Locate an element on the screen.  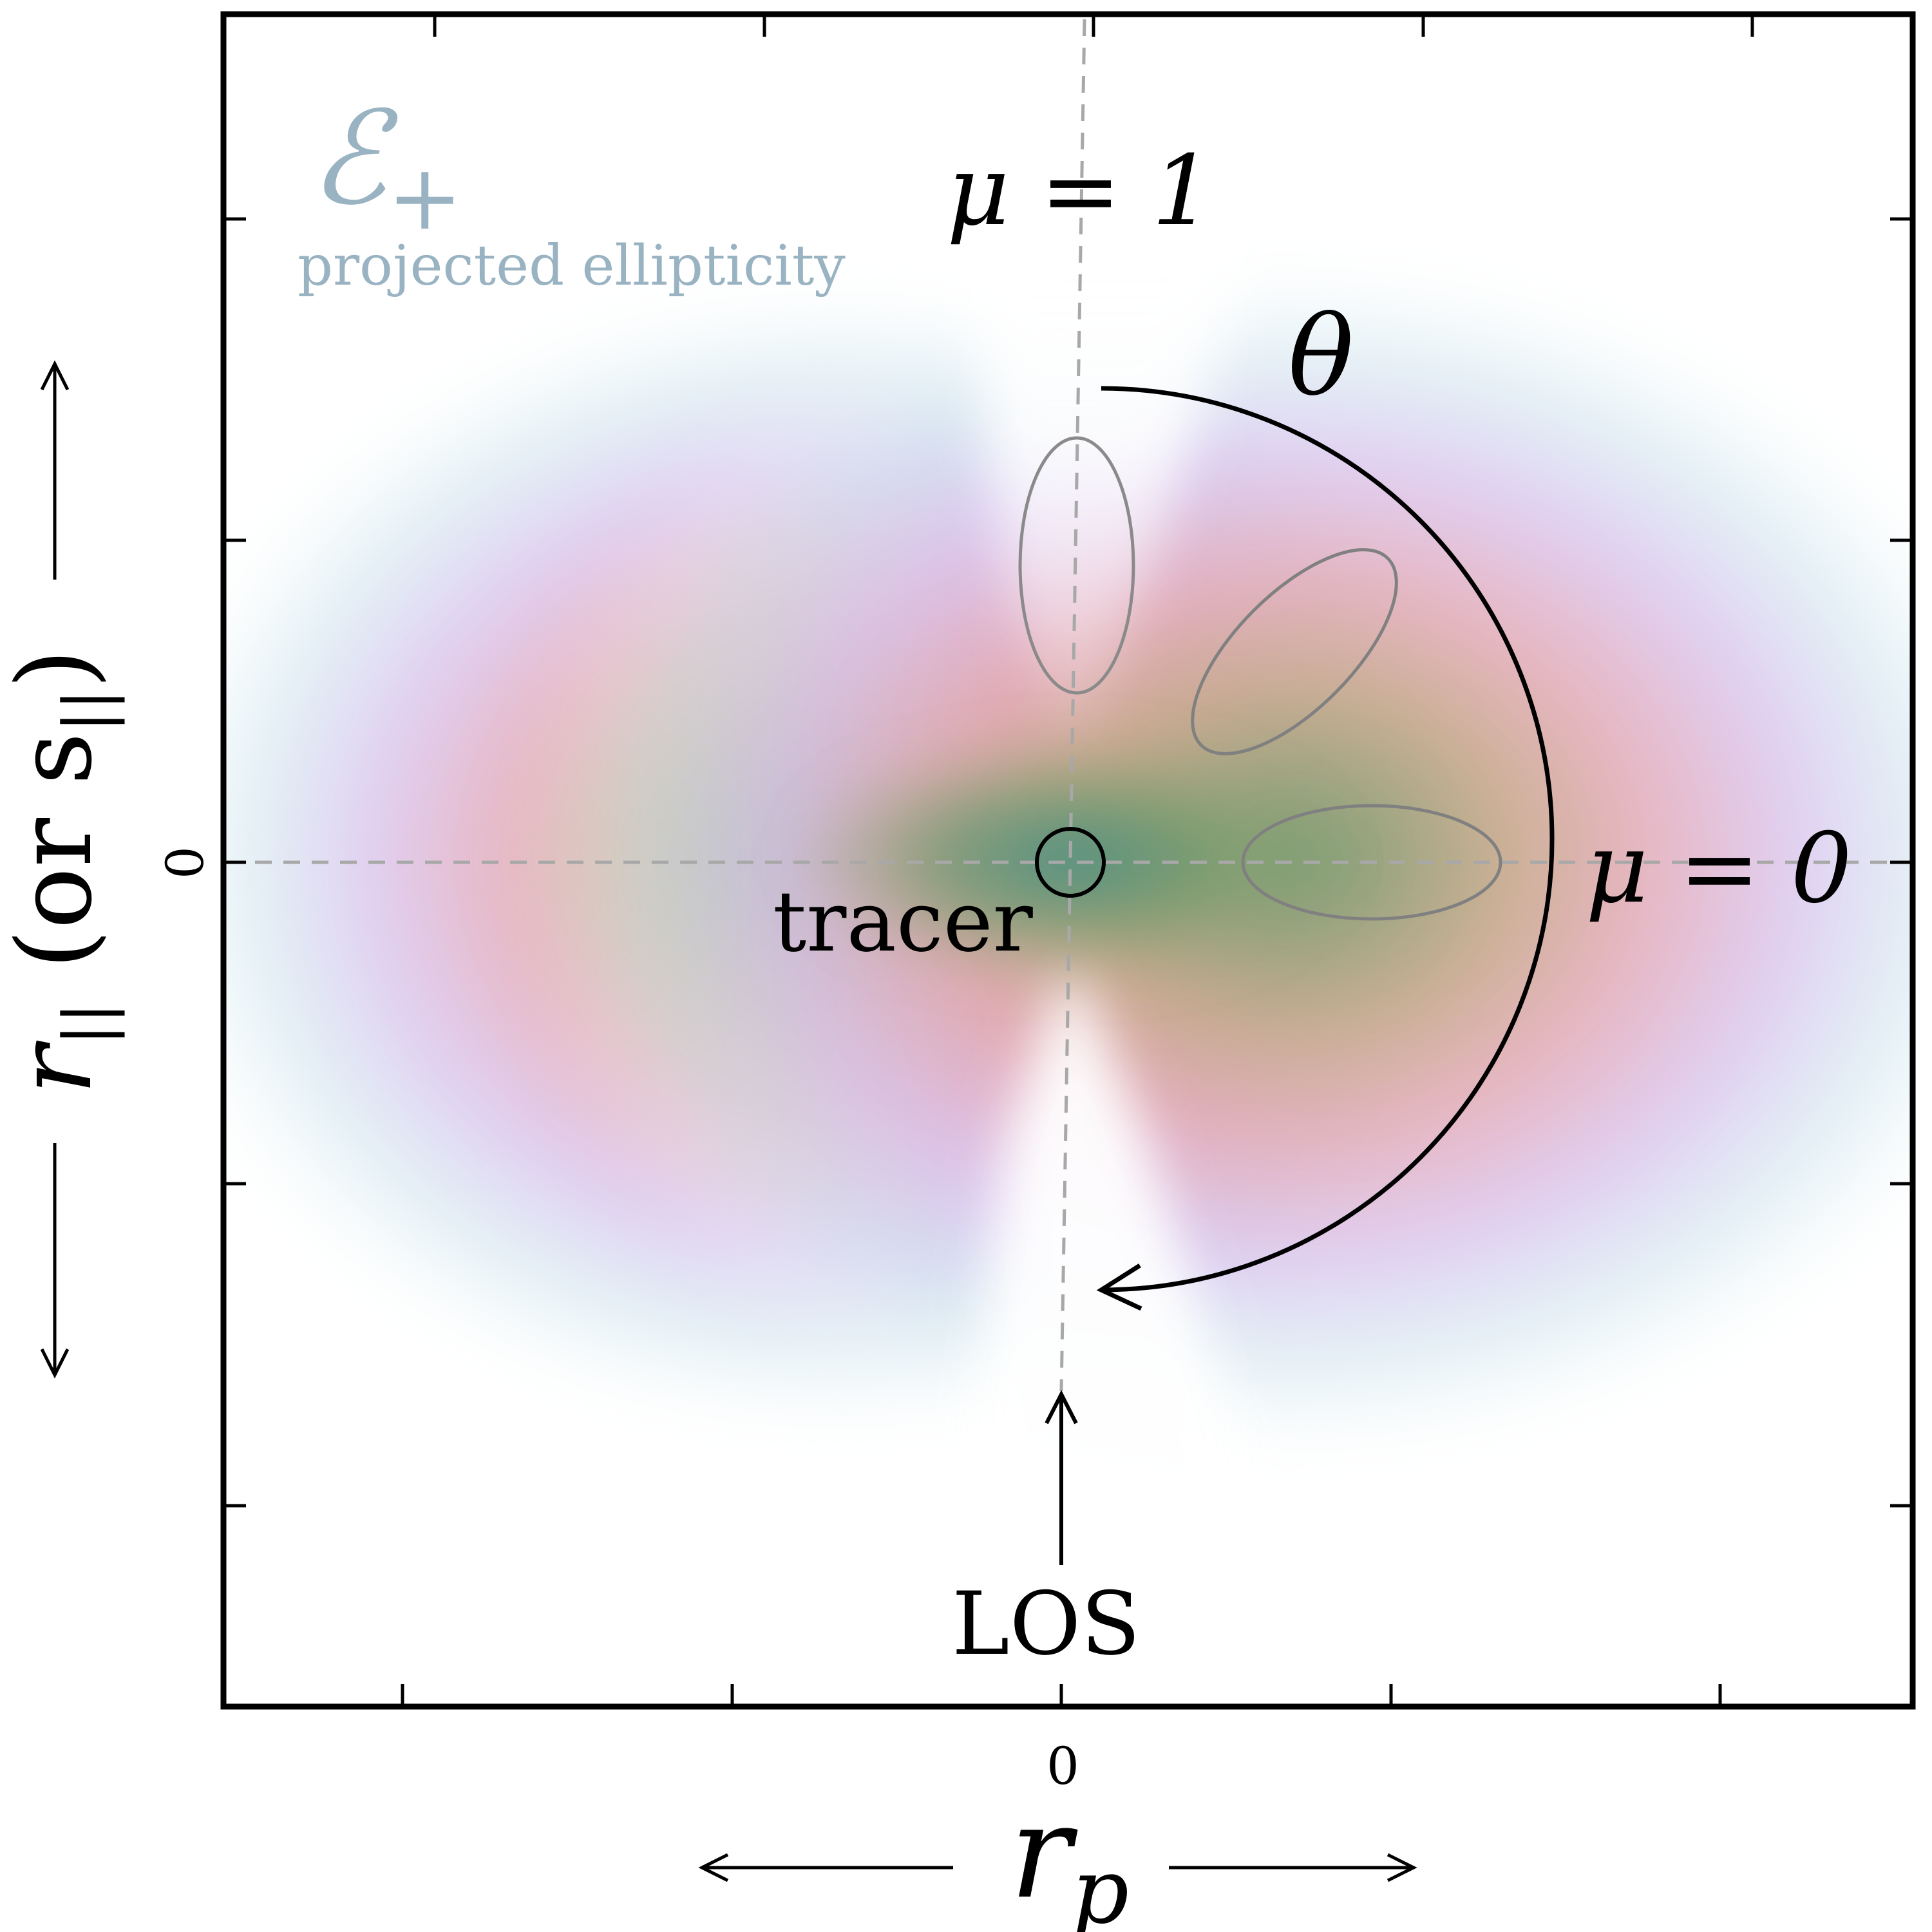
y-axis-arrowhead-up is located at coordinates (55, 375).